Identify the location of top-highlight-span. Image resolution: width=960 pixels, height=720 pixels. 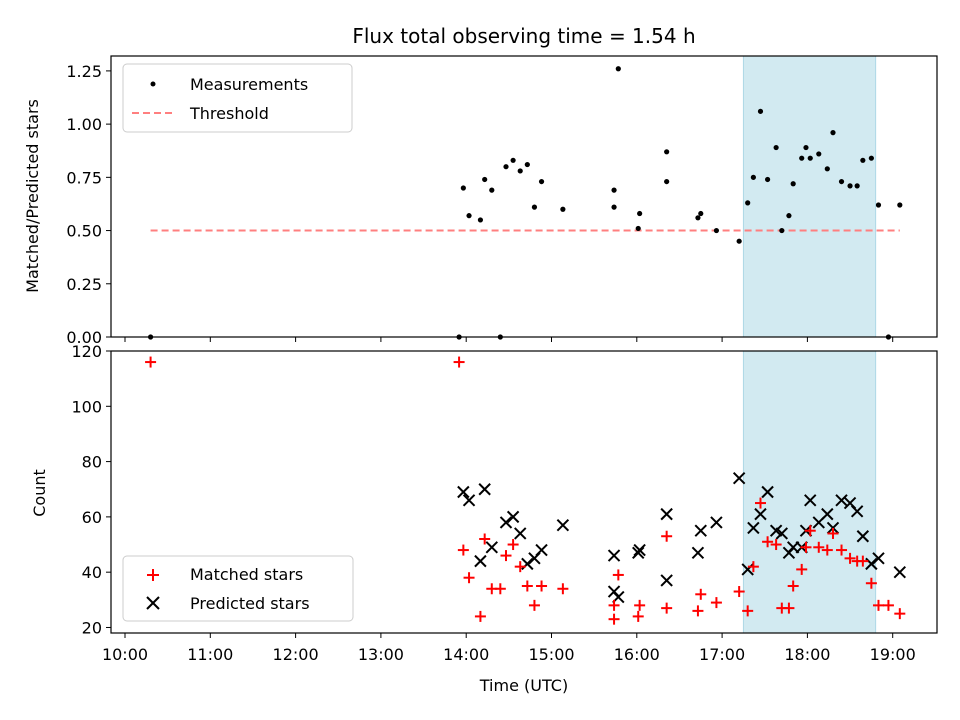
(809, 196).